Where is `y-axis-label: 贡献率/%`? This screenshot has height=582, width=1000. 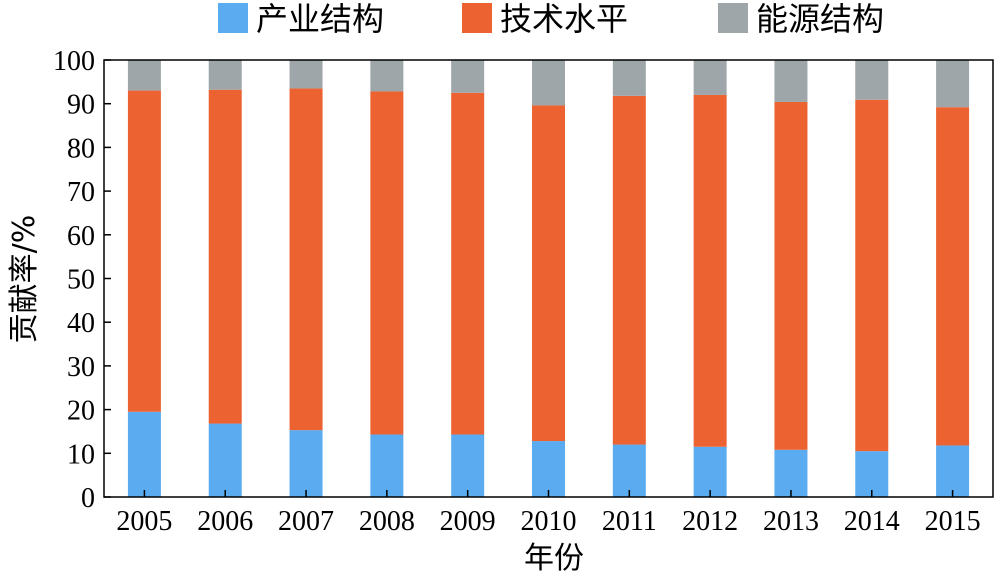 y-axis-label: 贡献率/% is located at coordinates (24, 279).